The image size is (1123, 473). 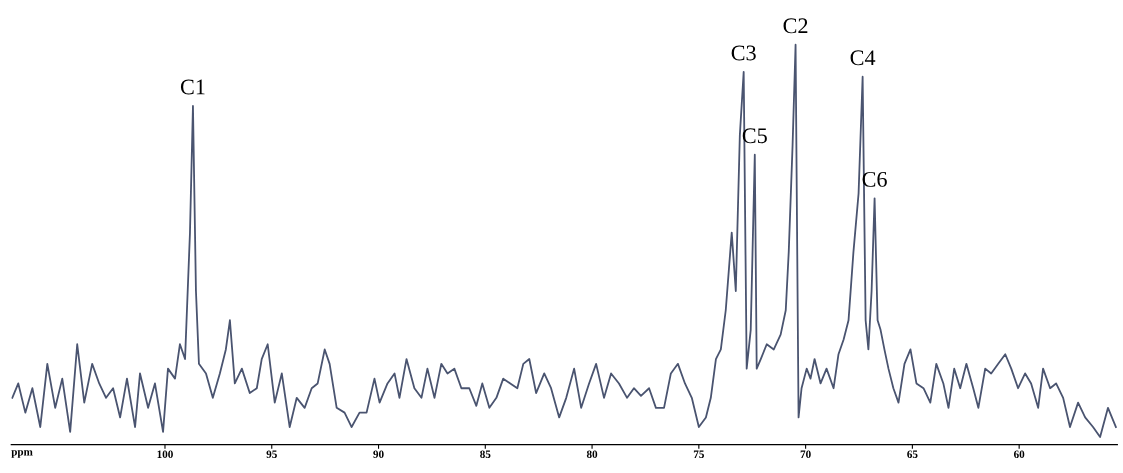 What do you see at coordinates (592, 454) in the screenshot?
I see `x-tick-label: 80` at bounding box center [592, 454].